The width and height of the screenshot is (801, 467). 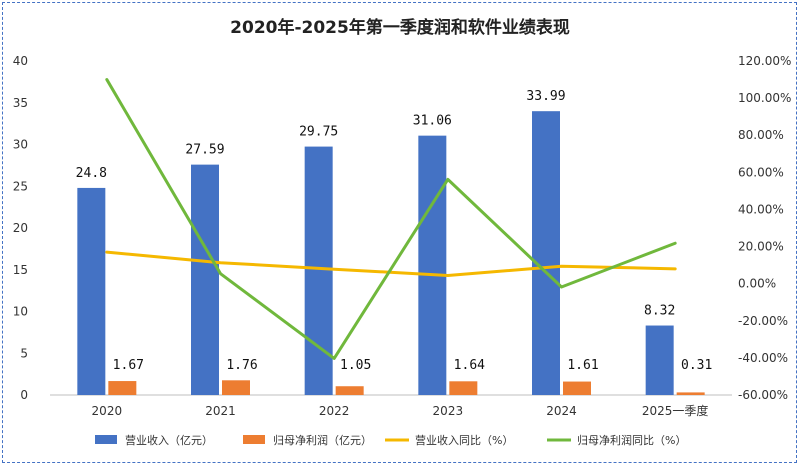 I want to click on left-axis-tick: 25, so click(x=20, y=186).